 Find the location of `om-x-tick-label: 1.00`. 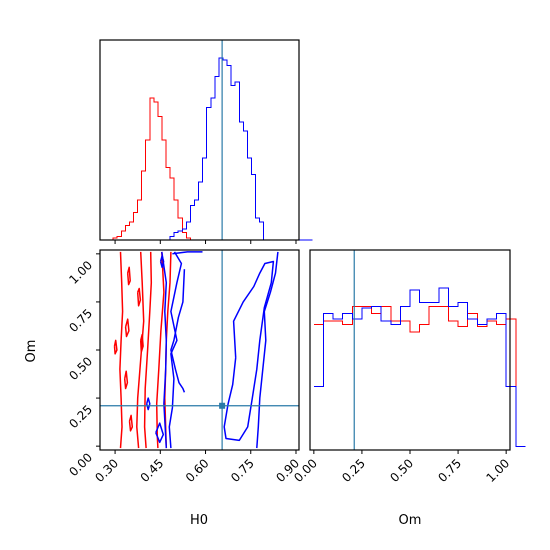

om-x-tick-label: 1.00 is located at coordinates (497, 470).